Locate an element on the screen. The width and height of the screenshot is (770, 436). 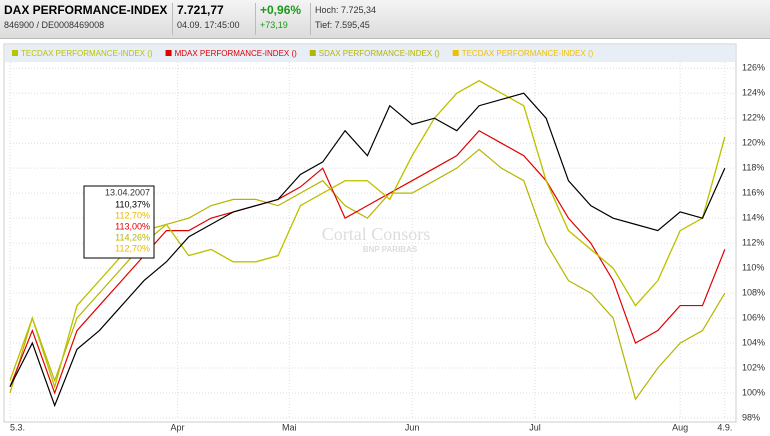
change-pct: +0,96% is located at coordinates (281, 10).